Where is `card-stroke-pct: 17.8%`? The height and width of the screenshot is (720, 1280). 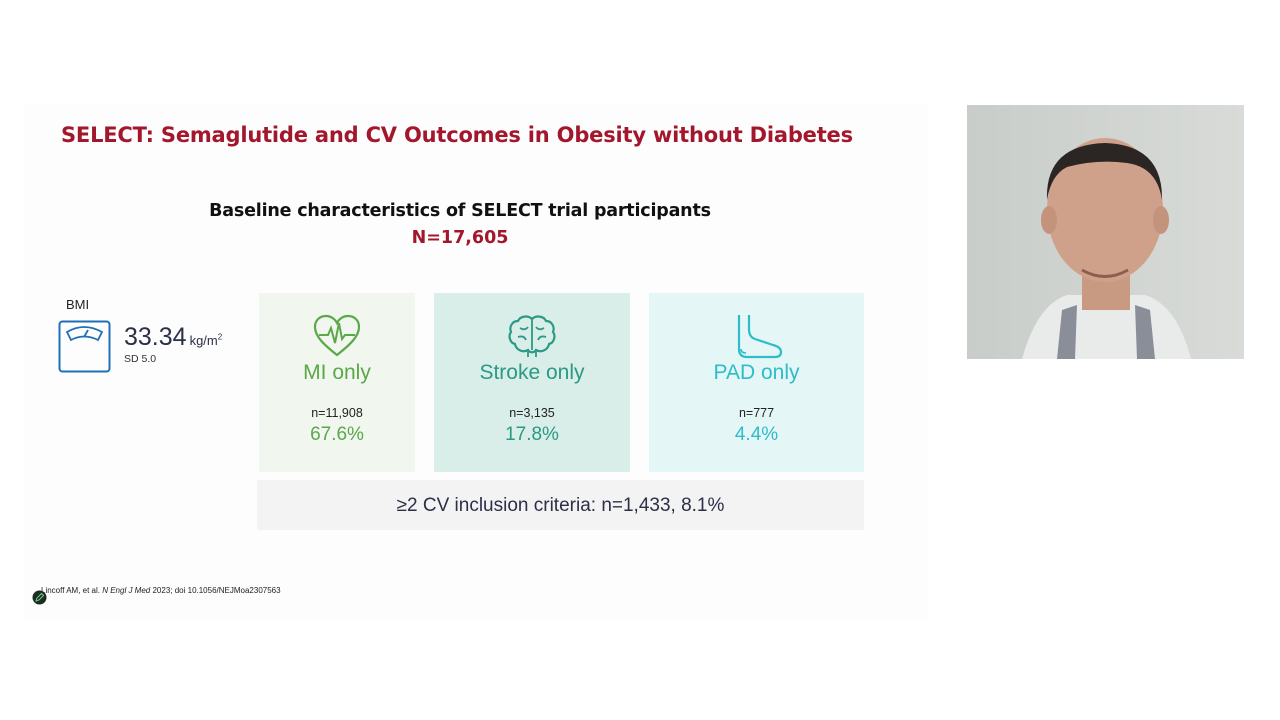
card-stroke-pct: 17.8% is located at coordinates (532, 434).